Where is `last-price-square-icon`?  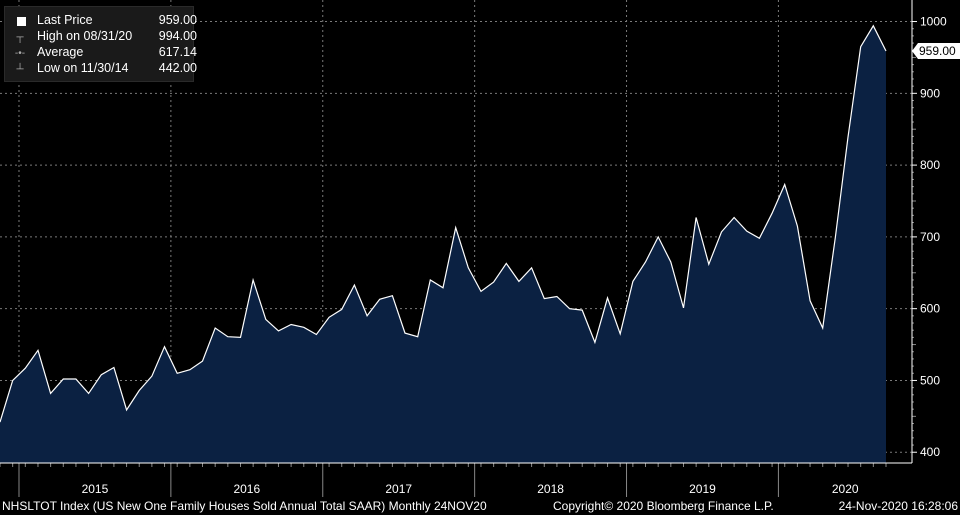
last-price-square-icon is located at coordinates (20, 22).